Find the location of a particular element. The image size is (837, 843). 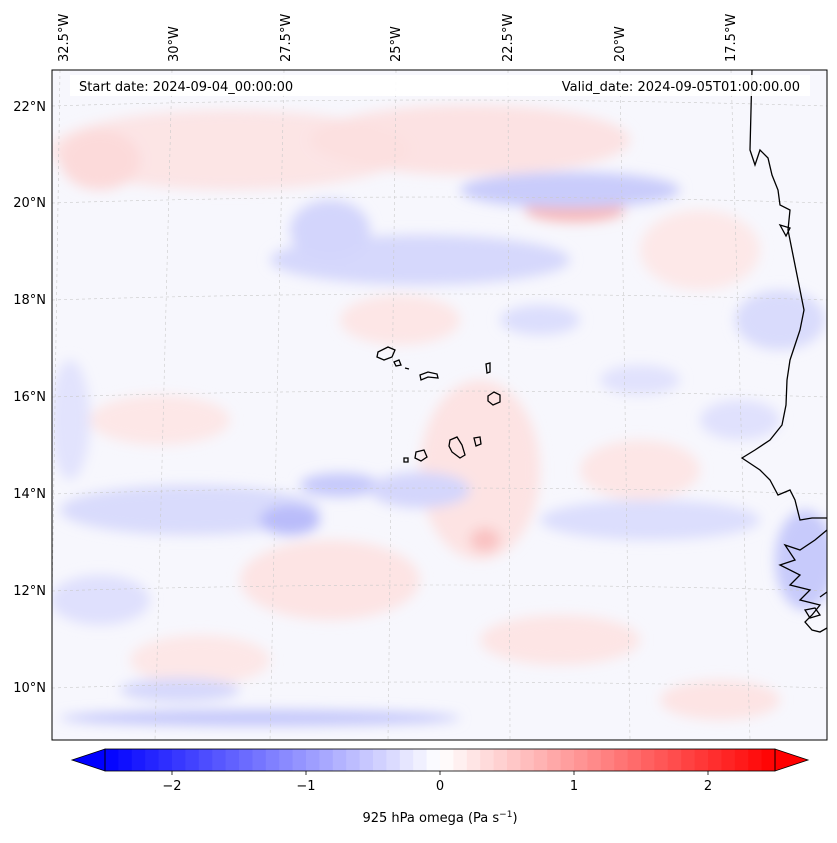

island-santiago is located at coordinates (457, 447).